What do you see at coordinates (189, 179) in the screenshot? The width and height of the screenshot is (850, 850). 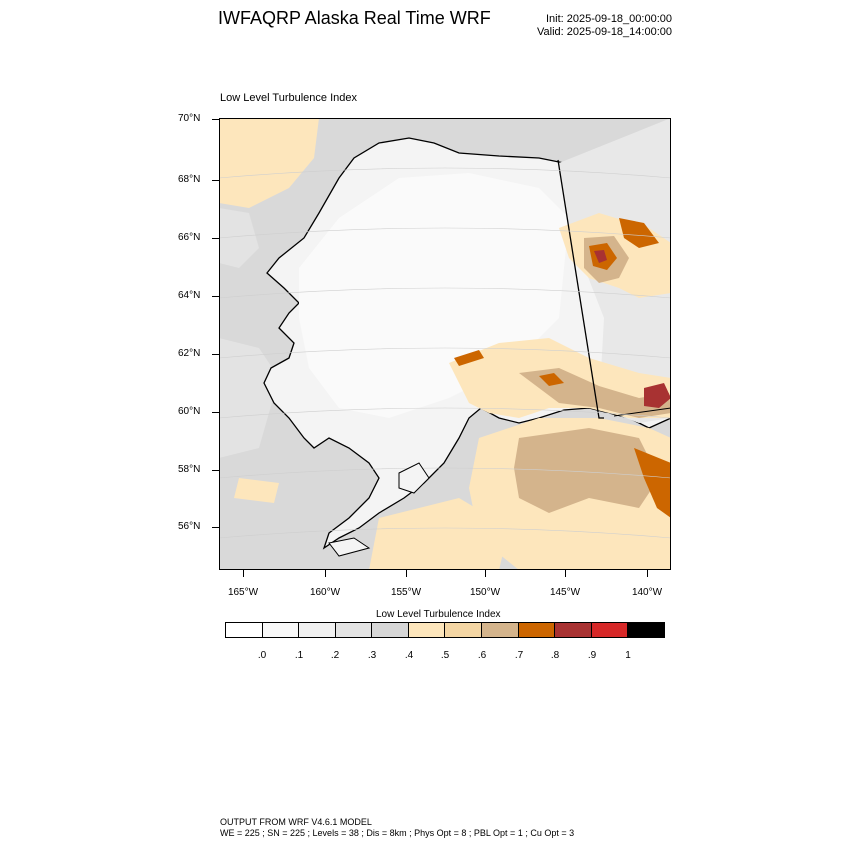 I see `lat-label: 68°N` at bounding box center [189, 179].